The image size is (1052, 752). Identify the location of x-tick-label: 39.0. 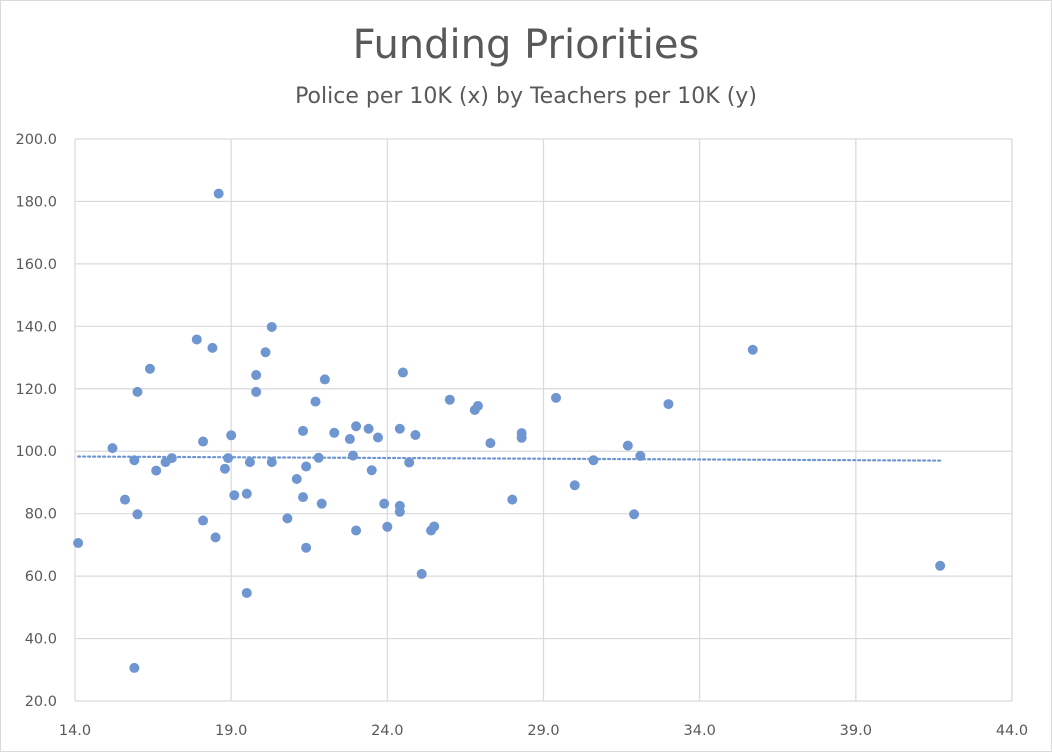
(856, 731).